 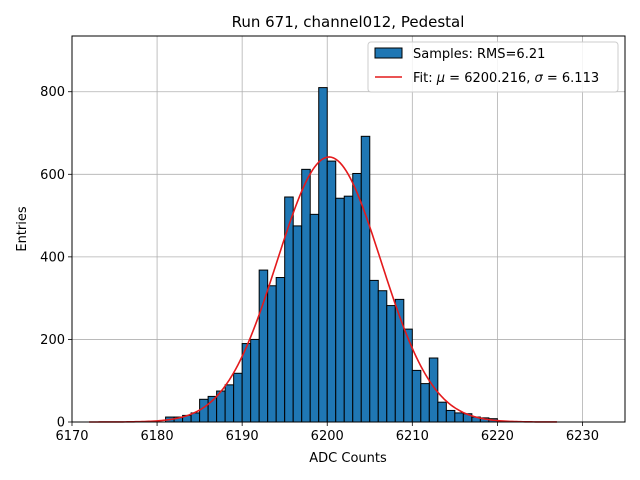 I want to click on x-tick-label: 6230, so click(x=582, y=436).